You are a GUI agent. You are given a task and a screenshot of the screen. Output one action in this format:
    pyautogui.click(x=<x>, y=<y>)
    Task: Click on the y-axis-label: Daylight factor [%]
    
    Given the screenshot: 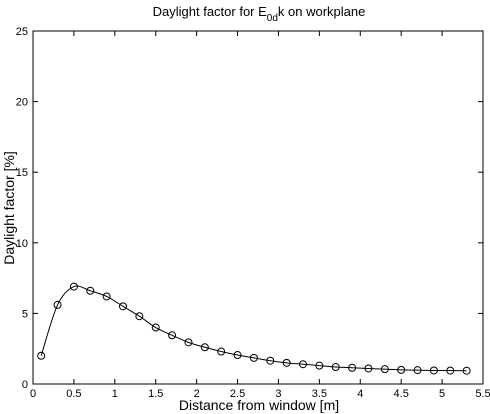 What is the action you would take?
    pyautogui.click(x=9, y=208)
    